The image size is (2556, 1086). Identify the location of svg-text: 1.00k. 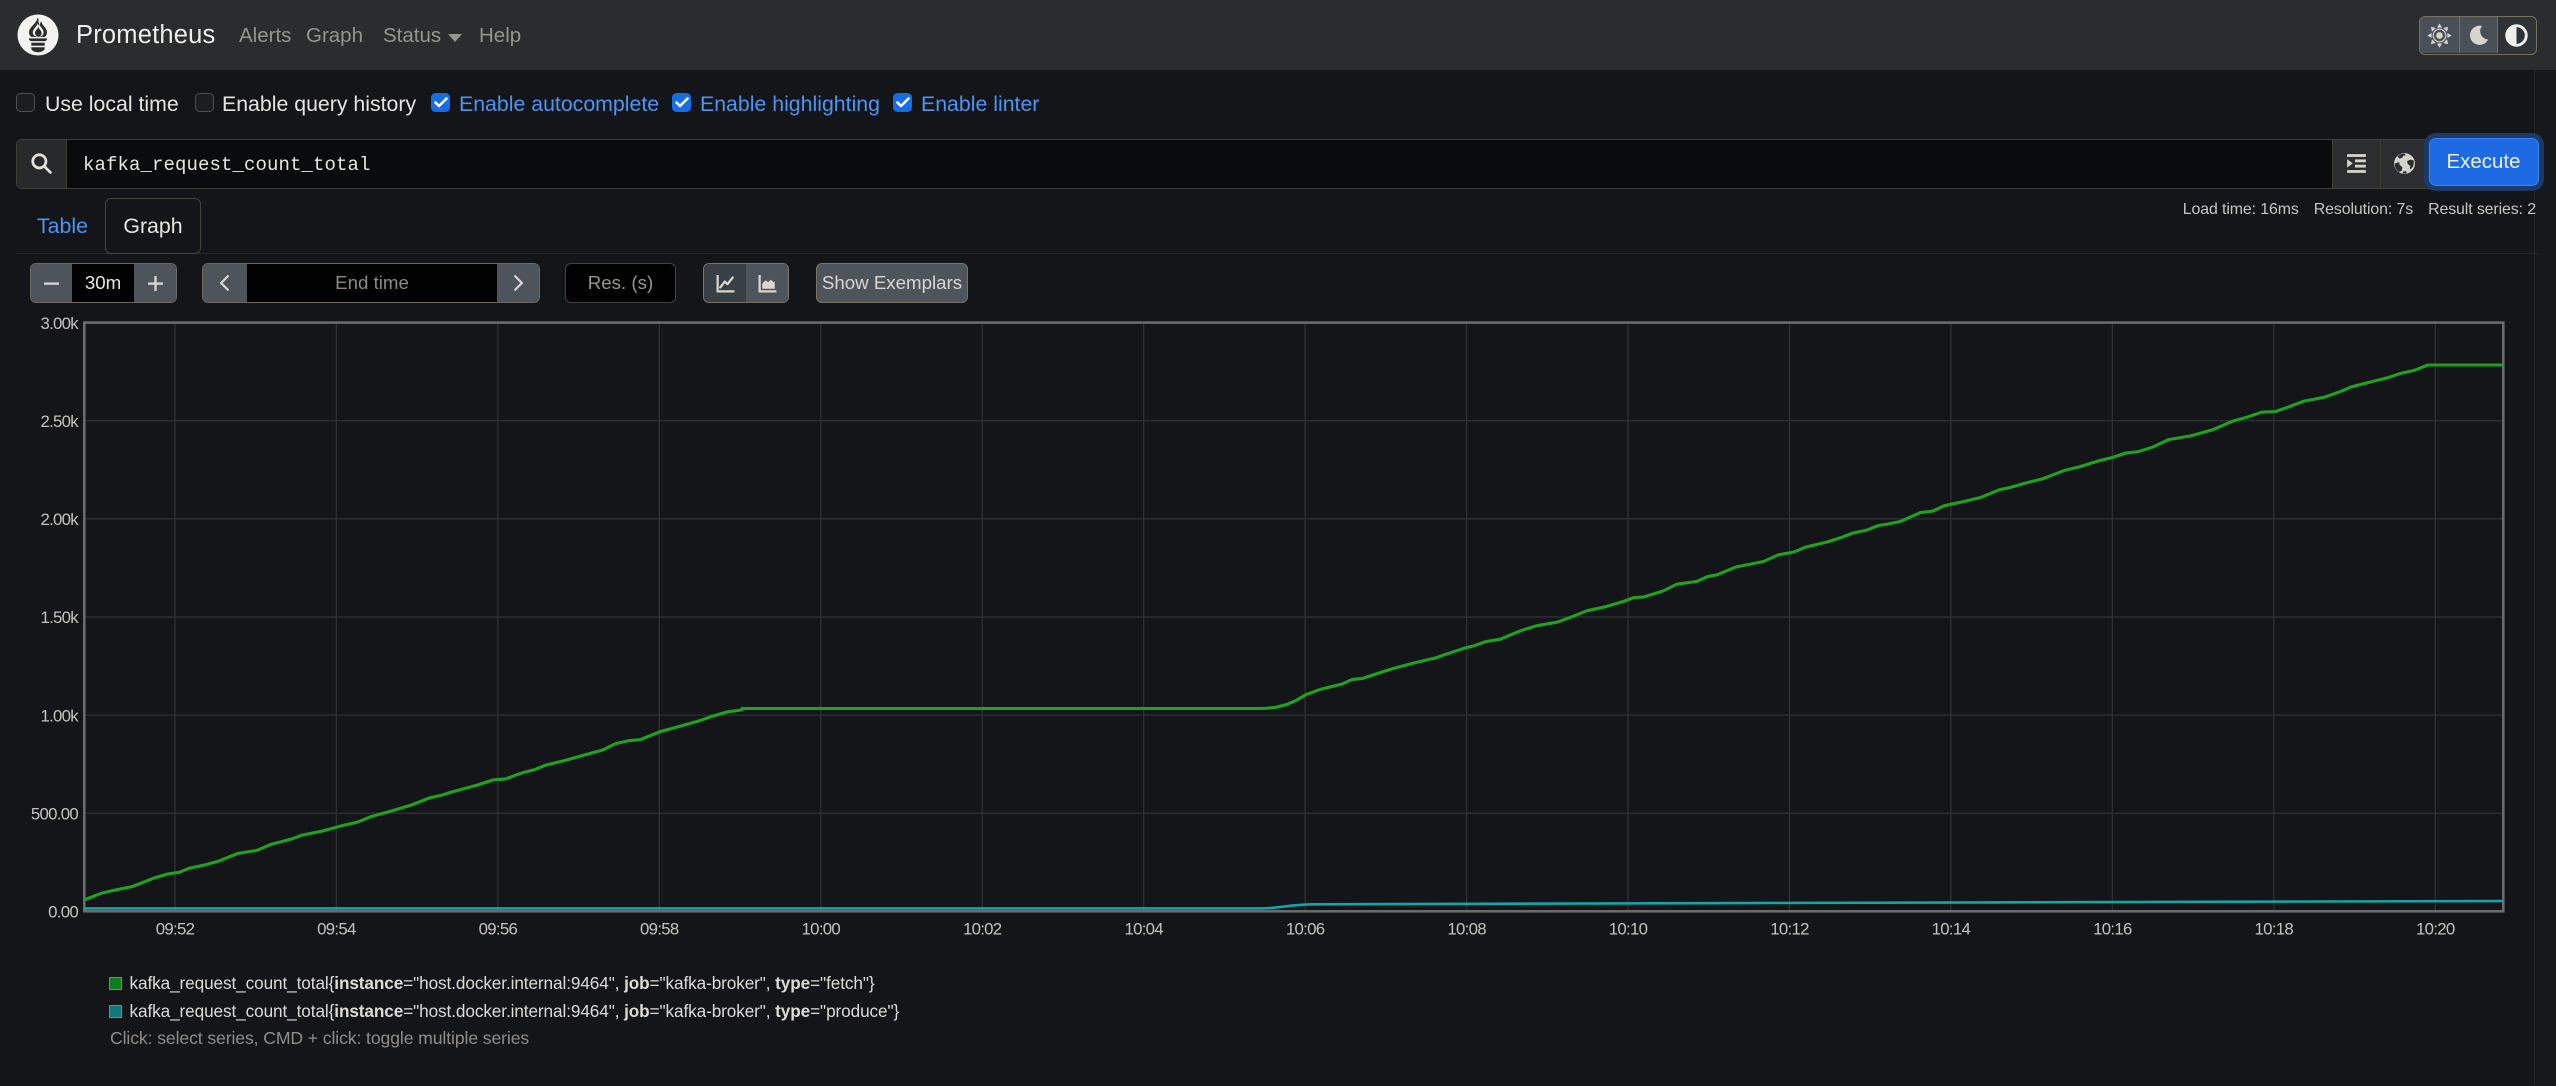
(59, 715).